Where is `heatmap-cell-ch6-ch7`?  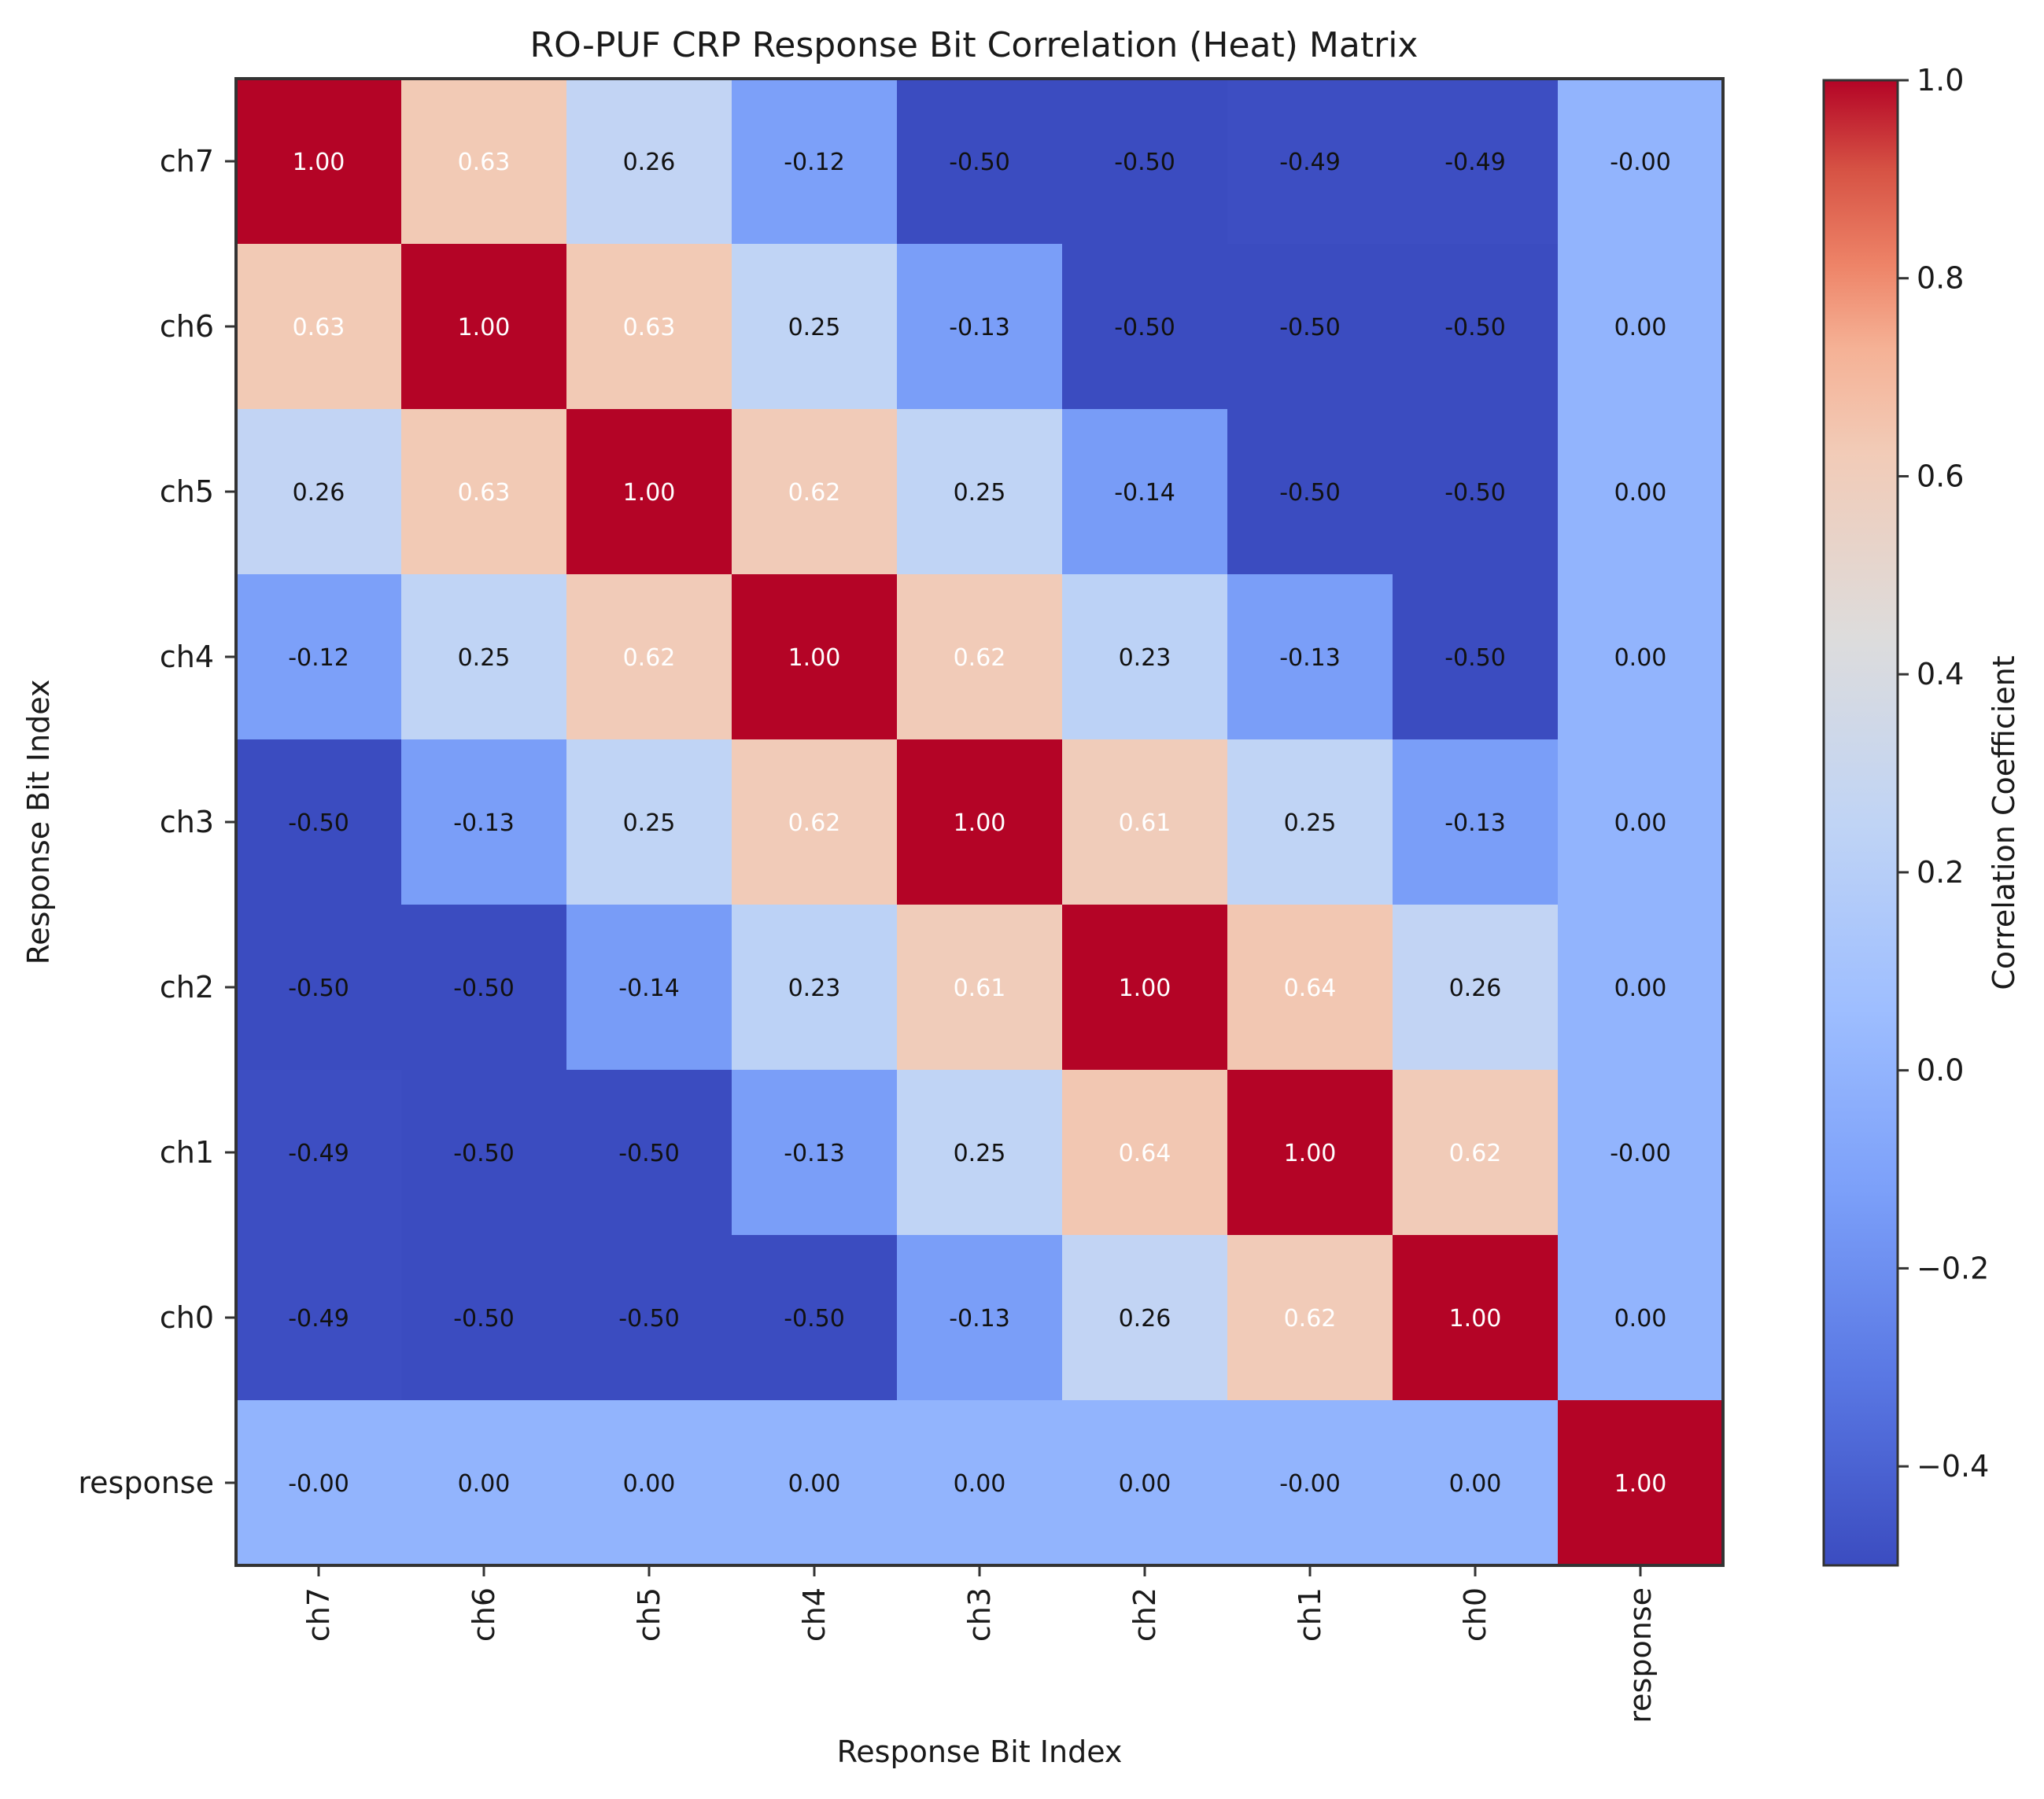 heatmap-cell-ch6-ch7 is located at coordinates (319, 327).